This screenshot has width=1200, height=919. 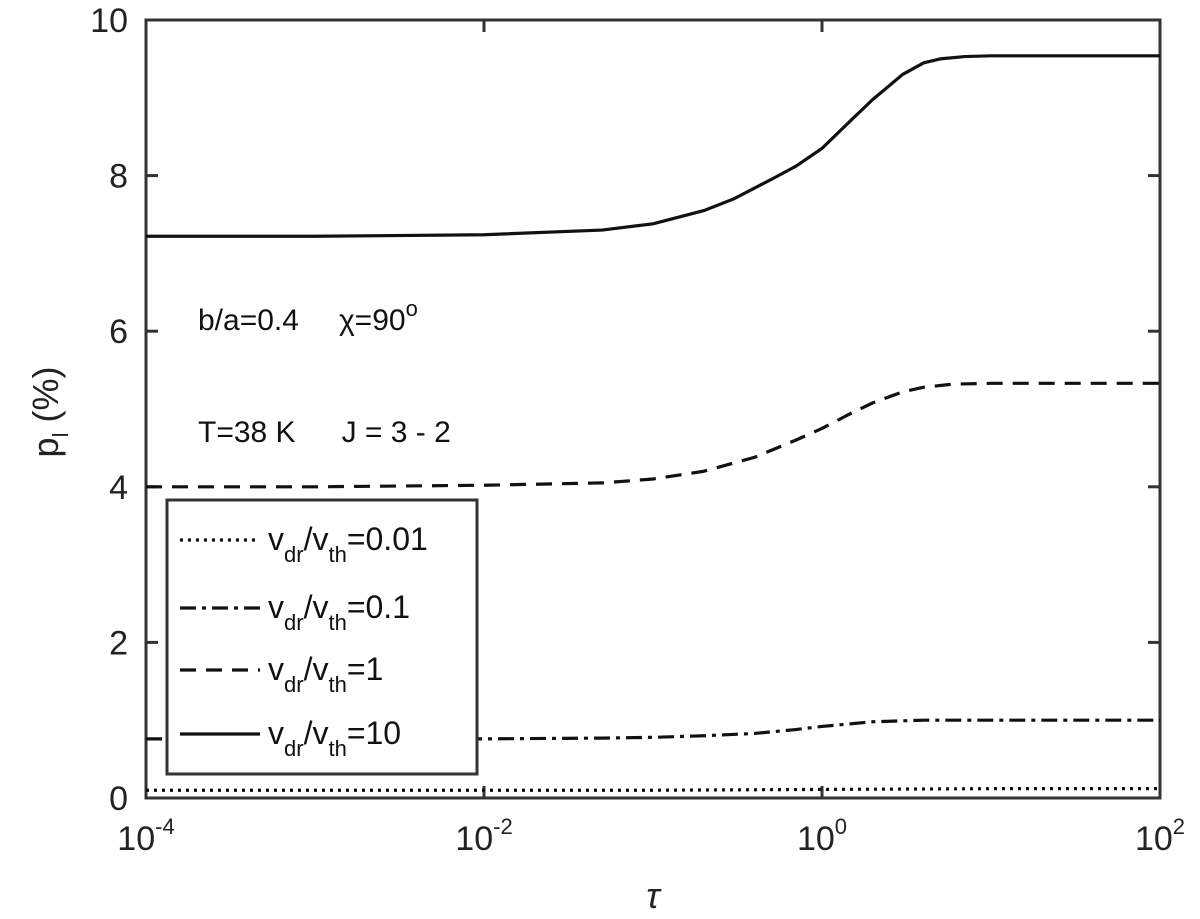 What do you see at coordinates (60, 435) in the screenshot?
I see `y-axis-label-subscript: l` at bounding box center [60, 435].